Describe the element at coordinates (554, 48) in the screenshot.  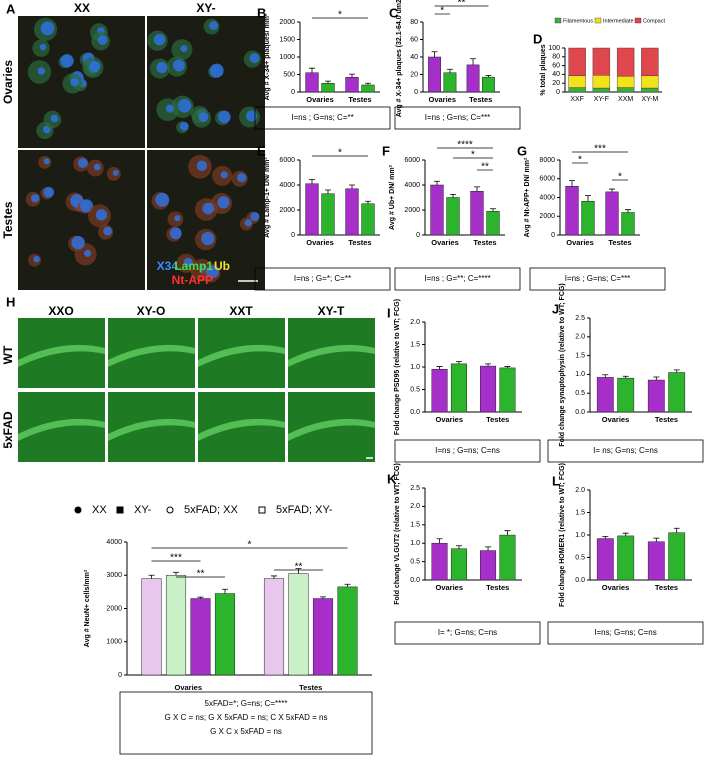
I see `y-tick-label: 100` at that location.